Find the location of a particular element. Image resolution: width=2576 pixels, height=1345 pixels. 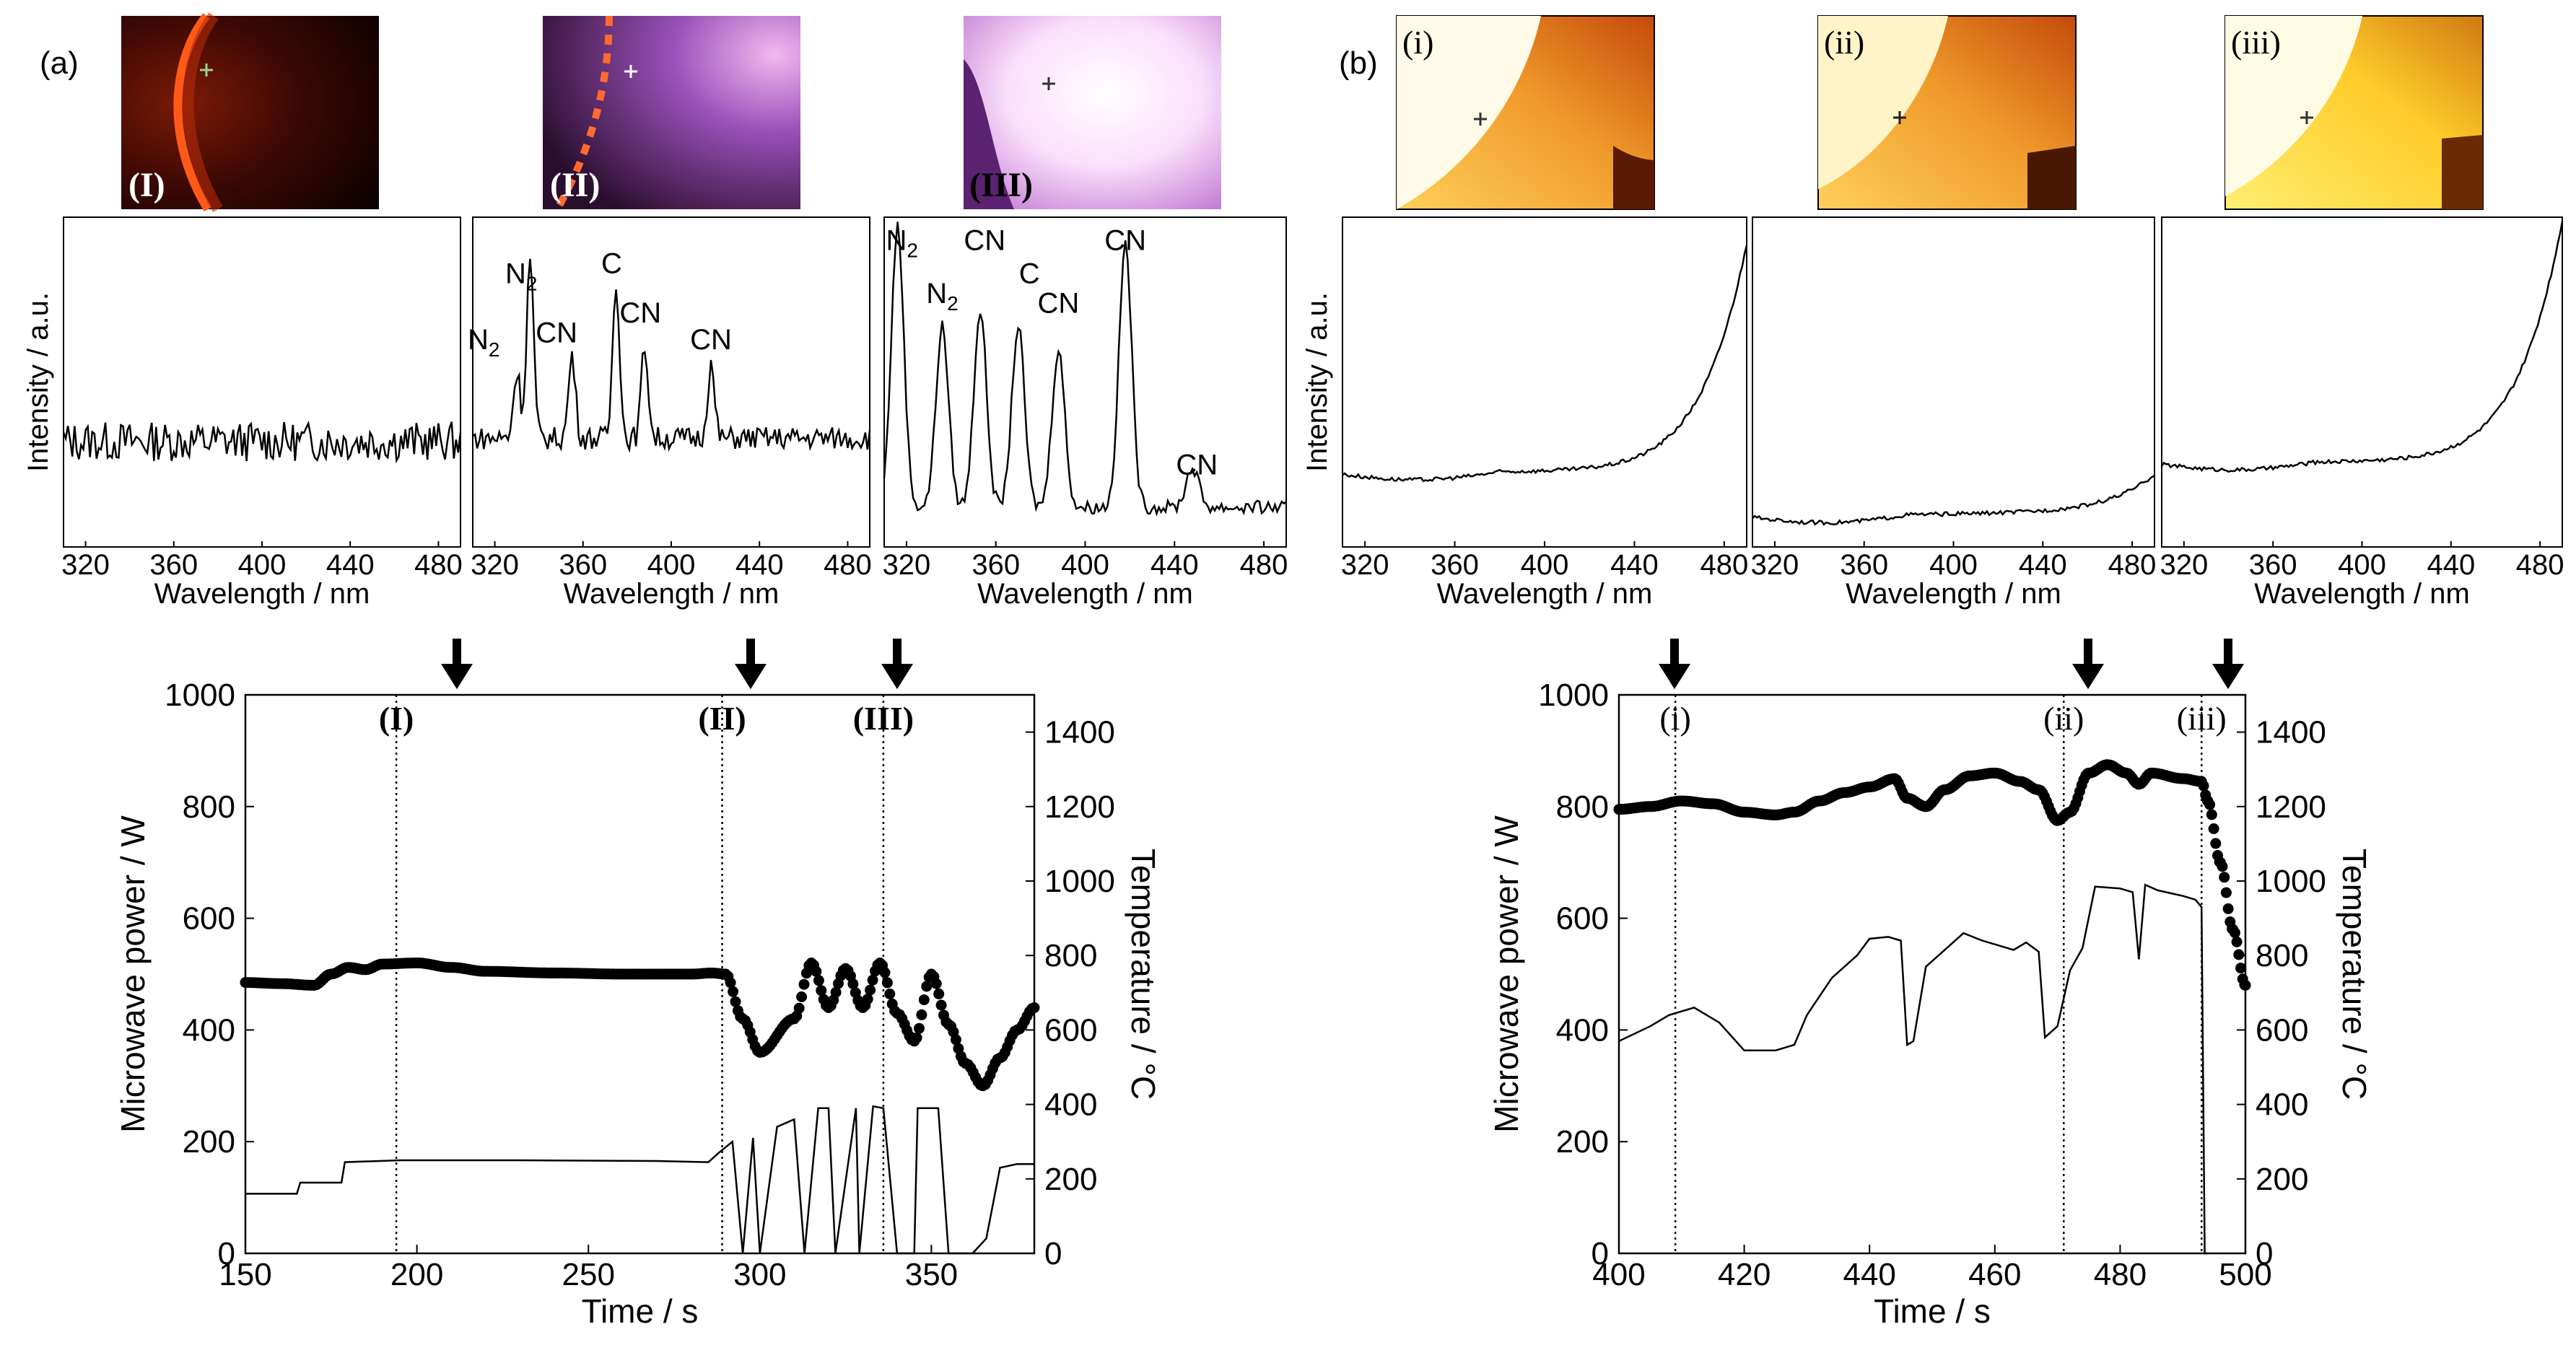

marker-label: (I) is located at coordinates (396, 718).